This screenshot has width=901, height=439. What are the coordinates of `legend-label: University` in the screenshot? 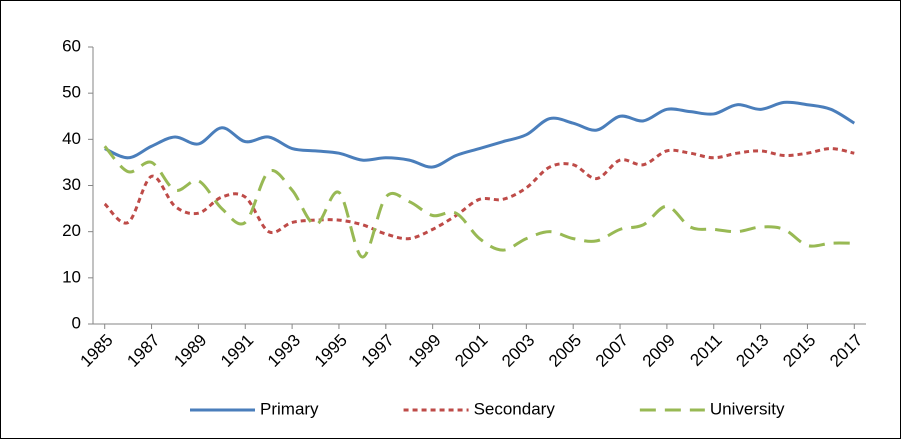 It's located at (747, 408).